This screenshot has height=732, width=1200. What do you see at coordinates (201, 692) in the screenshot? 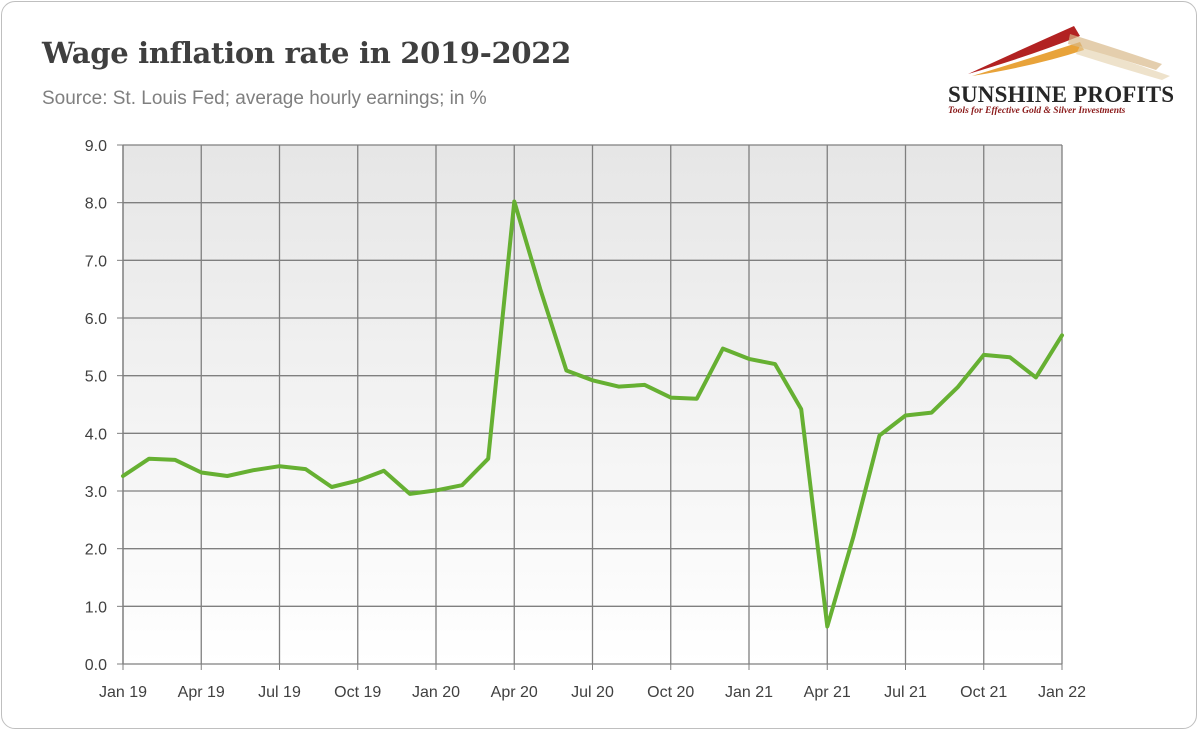
I see `x-tick-label: Apr 19` at bounding box center [201, 692].